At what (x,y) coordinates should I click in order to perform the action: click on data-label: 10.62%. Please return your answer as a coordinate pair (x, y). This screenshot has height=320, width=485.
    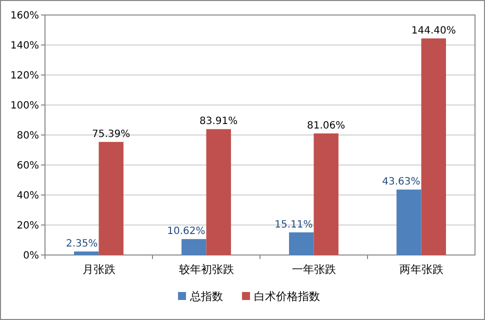
    Looking at the image, I should click on (186, 232).